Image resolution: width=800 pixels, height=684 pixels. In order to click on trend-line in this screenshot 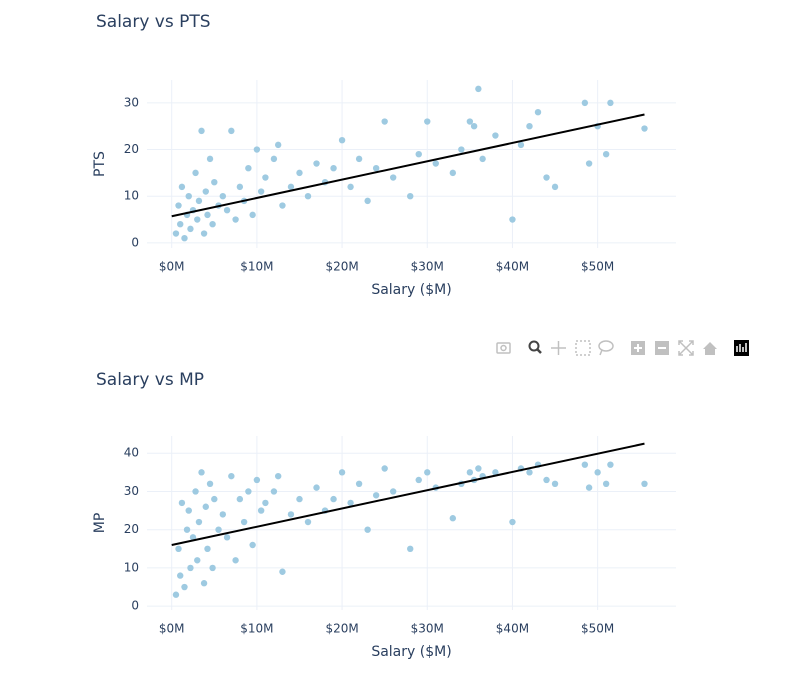, I will do `click(408, 165)`.